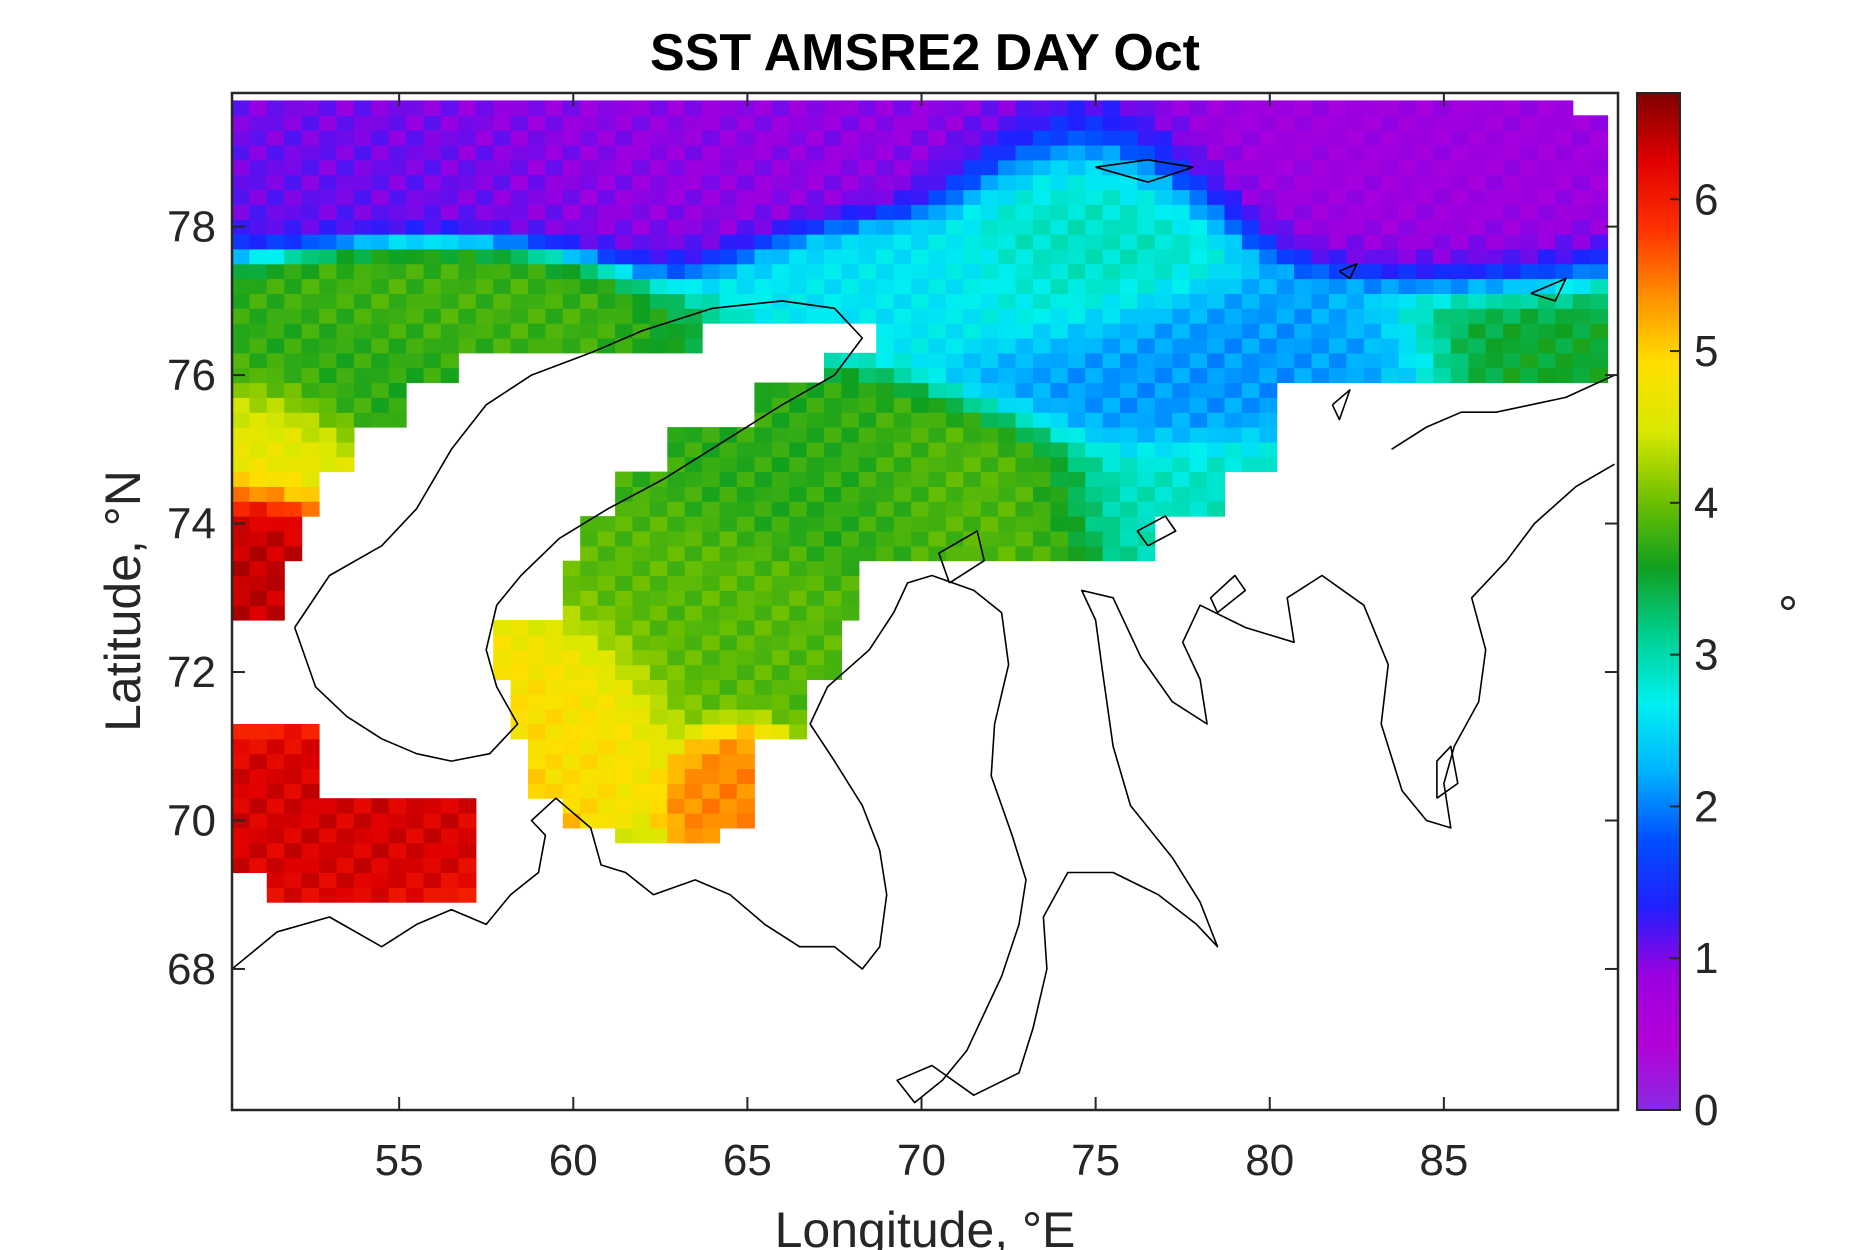  What do you see at coordinates (1777, 603) in the screenshot?
I see `colorbar-label: °` at bounding box center [1777, 603].